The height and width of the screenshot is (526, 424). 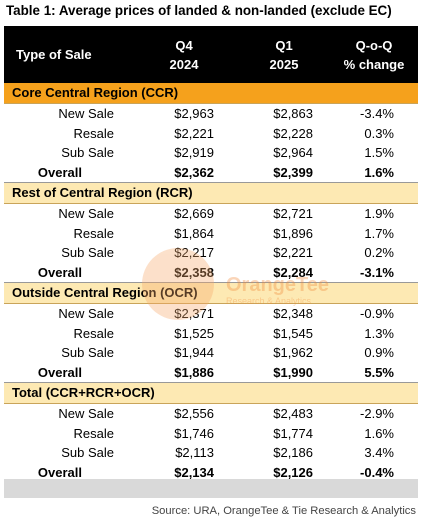 What do you see at coordinates (293, 272) in the screenshot?
I see `q1-2025-price: $2,284` at bounding box center [293, 272].